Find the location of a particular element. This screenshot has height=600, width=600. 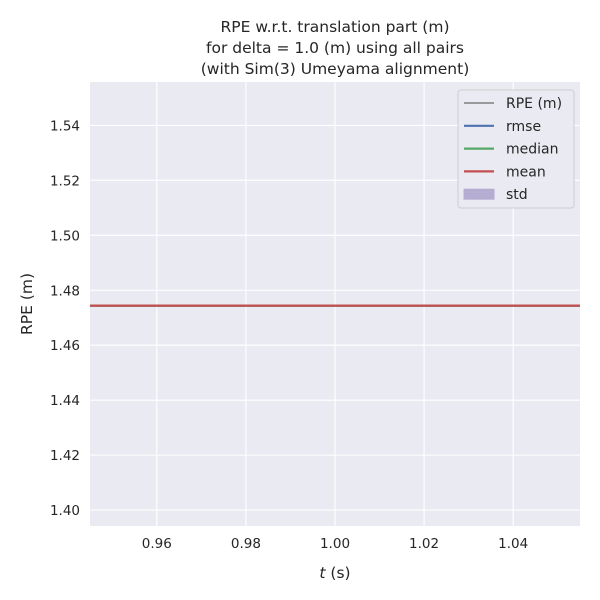

legend-mean-label: mean is located at coordinates (526, 172).